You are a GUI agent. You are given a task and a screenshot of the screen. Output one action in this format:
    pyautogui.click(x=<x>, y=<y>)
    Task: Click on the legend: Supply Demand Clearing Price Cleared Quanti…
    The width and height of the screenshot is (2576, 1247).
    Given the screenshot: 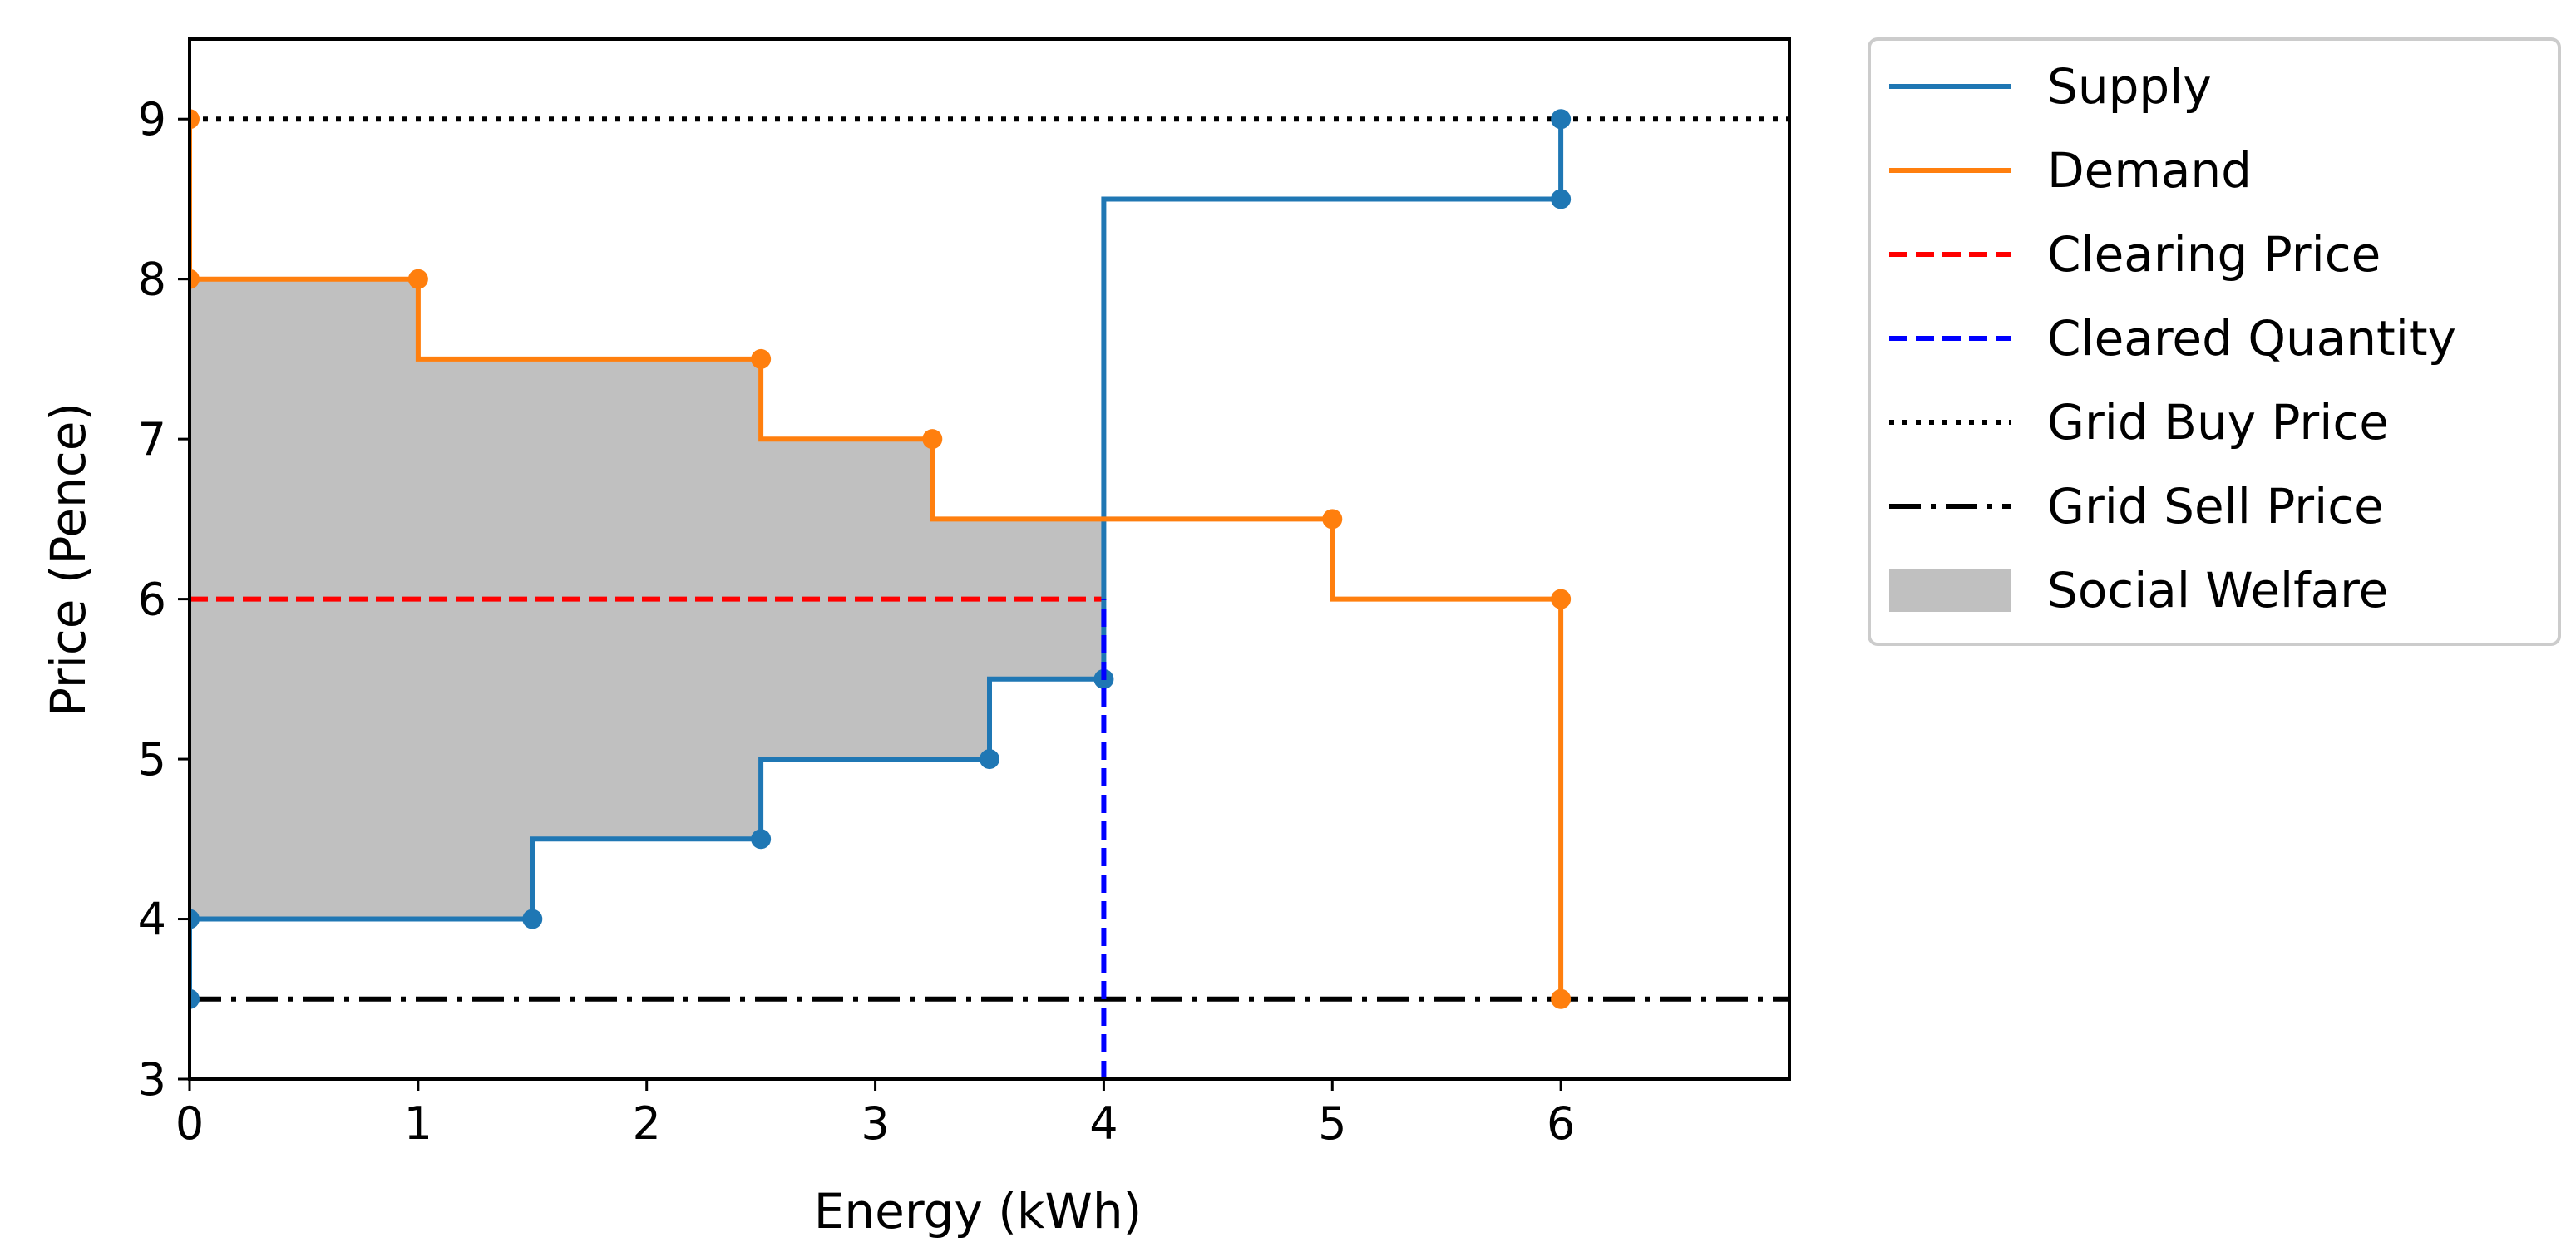 What is the action you would take?
    pyautogui.click(x=2214, y=341)
    